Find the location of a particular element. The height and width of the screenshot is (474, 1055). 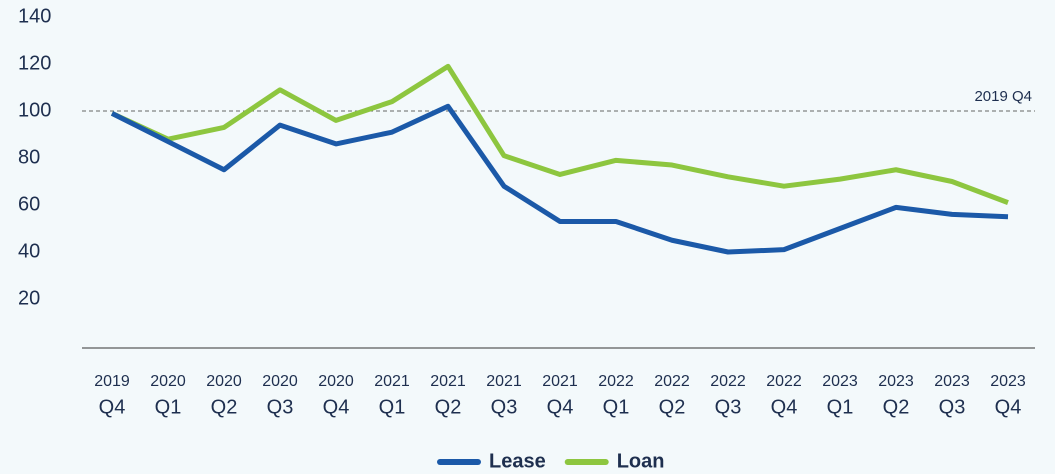

legend-label: Loan is located at coordinates (641, 461).